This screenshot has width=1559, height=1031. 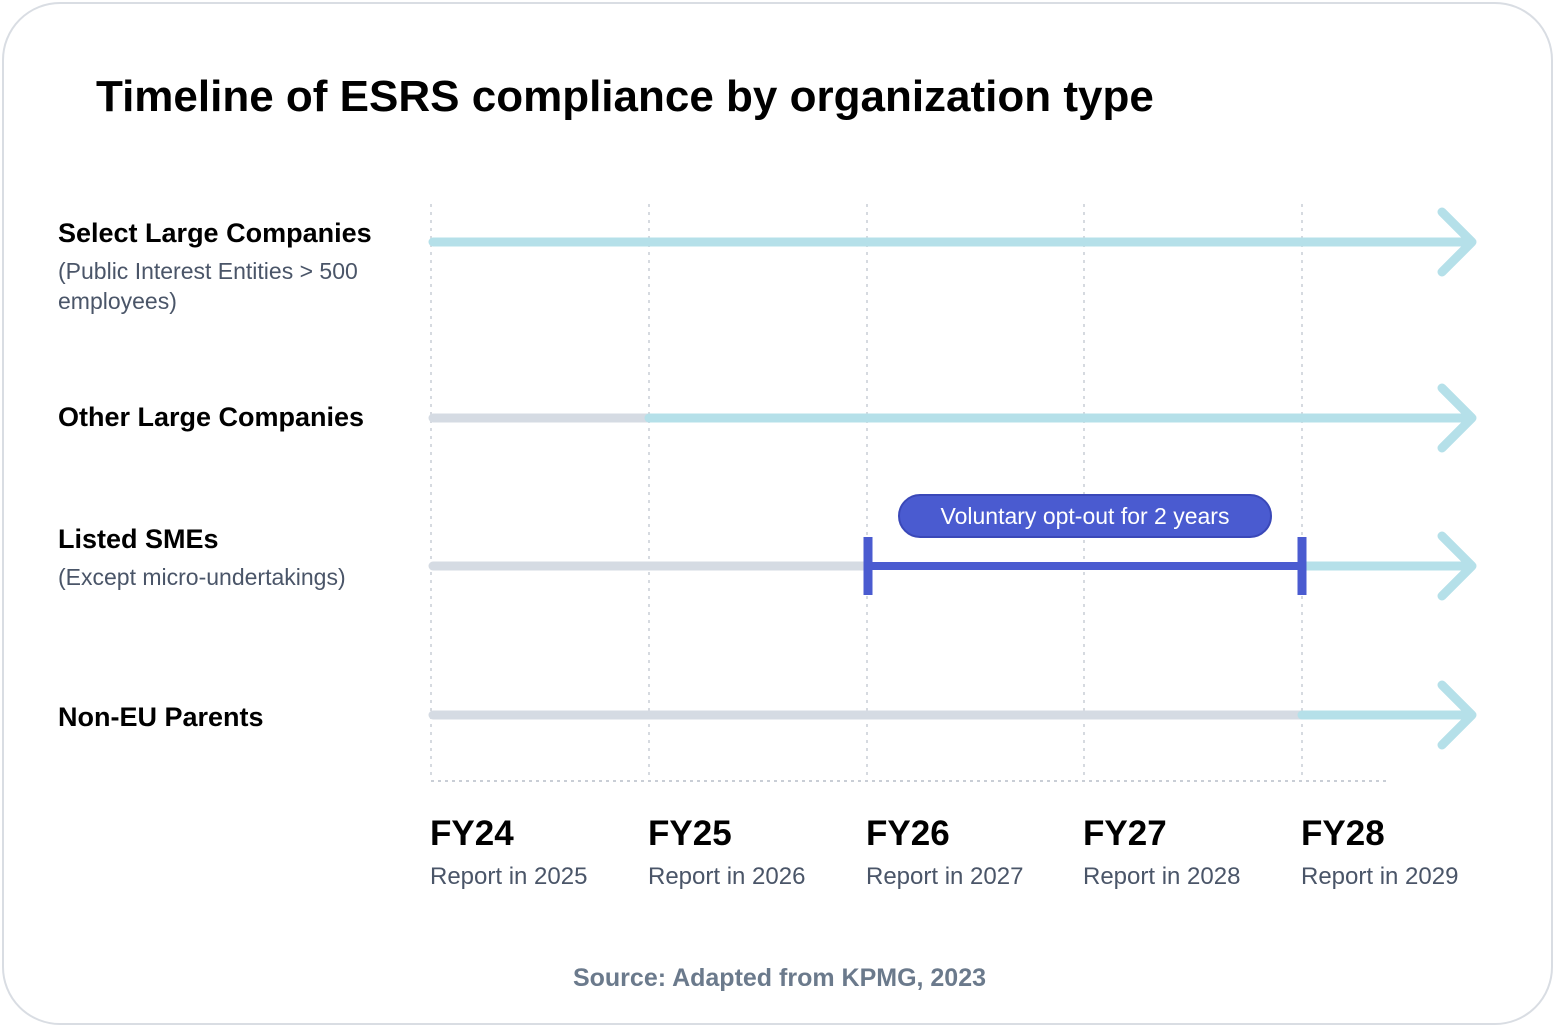 I want to click on tick-fy28: FY28 Report in 2029, so click(x=1379, y=852).